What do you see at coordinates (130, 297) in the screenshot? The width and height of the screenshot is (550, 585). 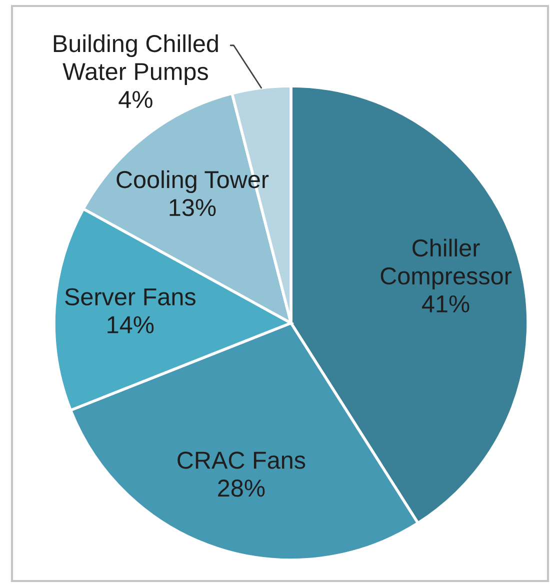 I see `slice-label: Server Fans` at bounding box center [130, 297].